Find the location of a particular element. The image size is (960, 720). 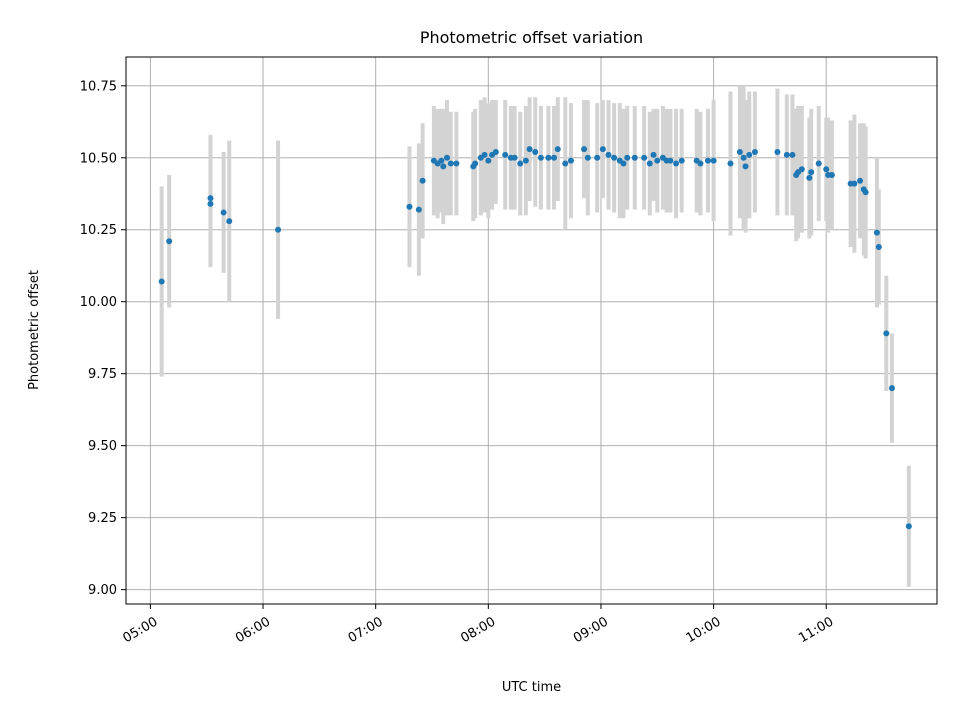

y-tick-label: 10.00 is located at coordinates (98, 302).